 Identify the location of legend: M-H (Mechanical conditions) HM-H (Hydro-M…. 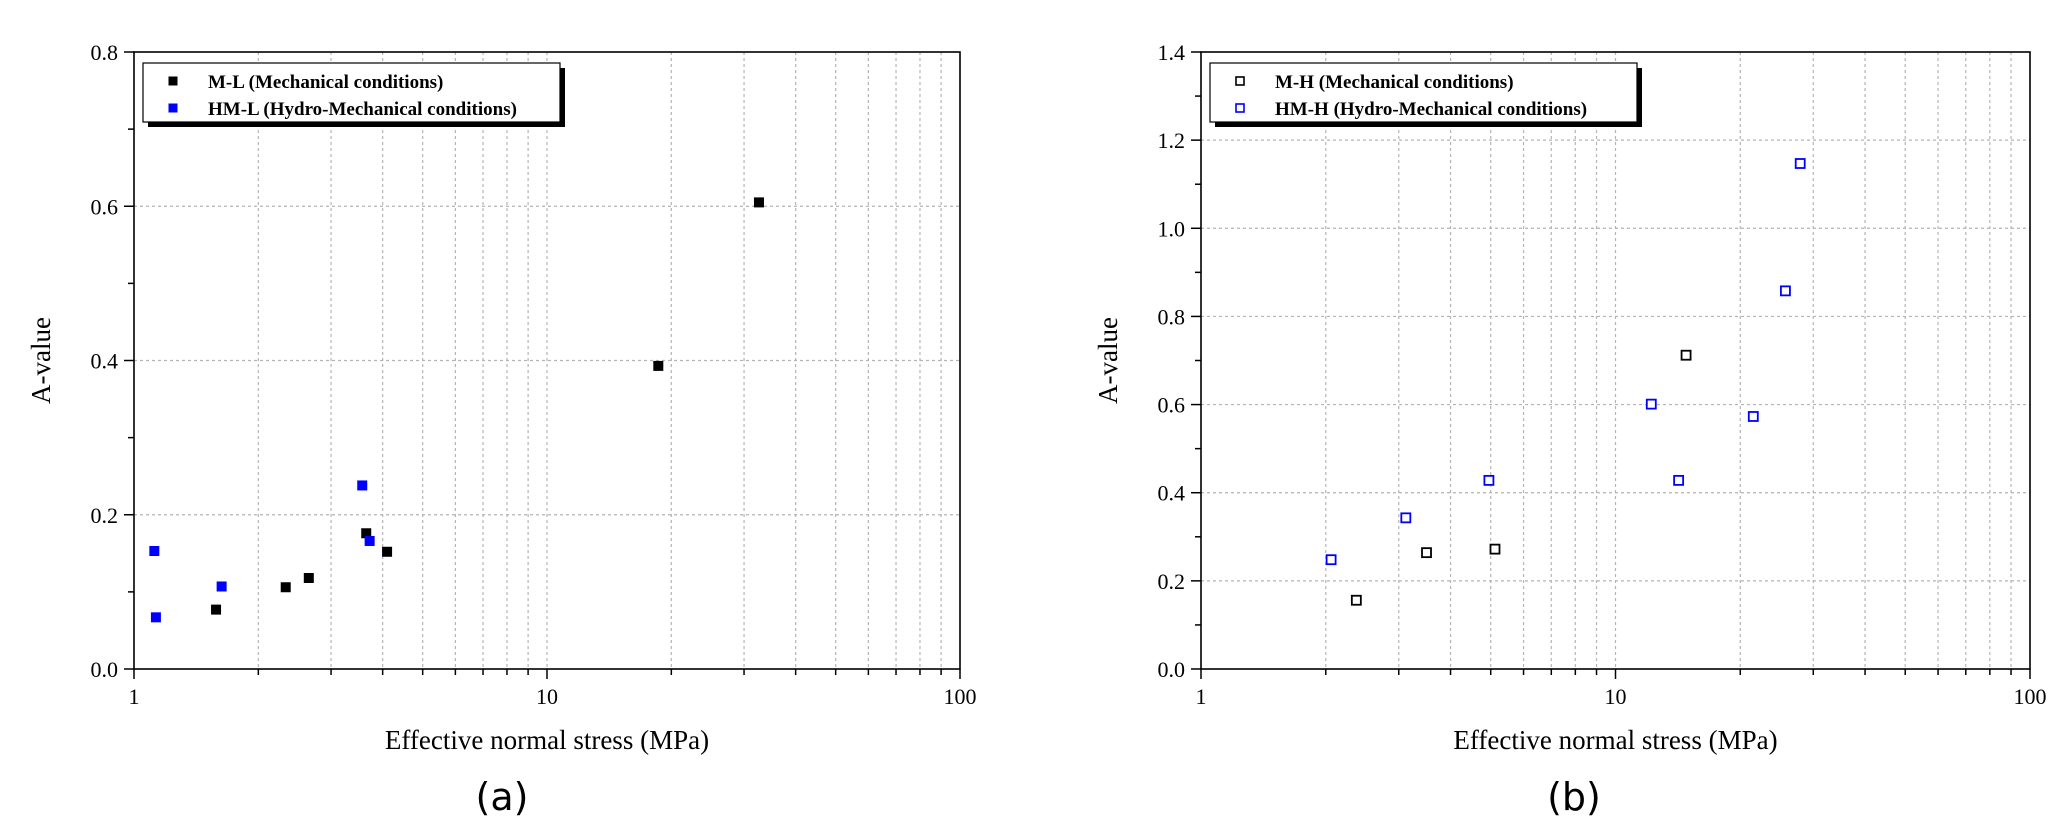
(1425, 94).